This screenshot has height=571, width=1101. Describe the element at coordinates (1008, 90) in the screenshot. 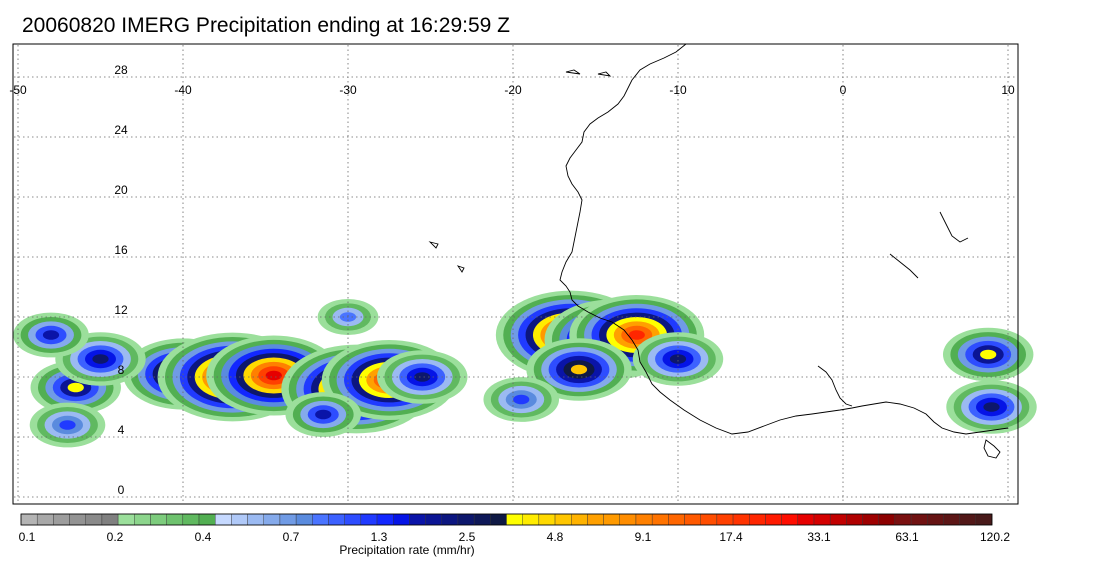

I see `lon-tick-label: 10` at that location.